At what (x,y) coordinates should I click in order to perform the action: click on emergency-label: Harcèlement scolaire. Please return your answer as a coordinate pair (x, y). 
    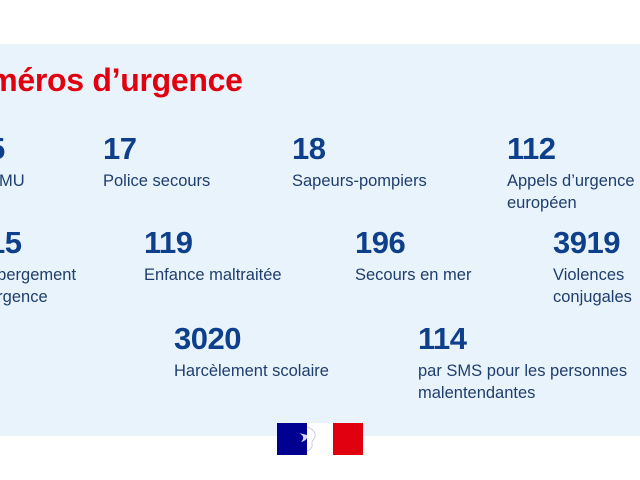
    Looking at the image, I should click on (251, 371).